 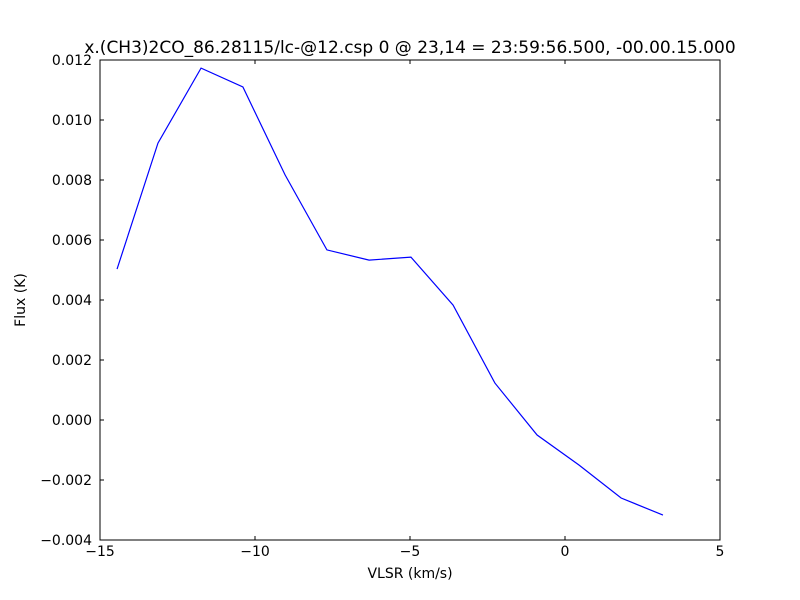 I want to click on x-tick-label: 5, so click(x=720, y=552).